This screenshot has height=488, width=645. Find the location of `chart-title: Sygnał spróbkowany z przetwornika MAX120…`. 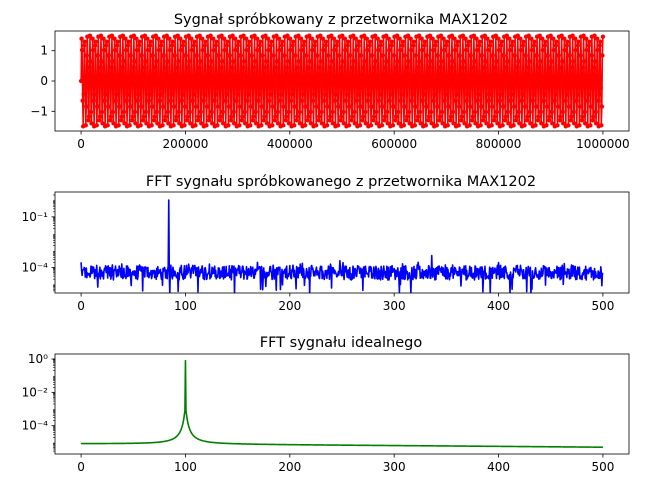

chart-title: Sygnał spróbkowany z przetwornika MAX120… is located at coordinates (341, 20).